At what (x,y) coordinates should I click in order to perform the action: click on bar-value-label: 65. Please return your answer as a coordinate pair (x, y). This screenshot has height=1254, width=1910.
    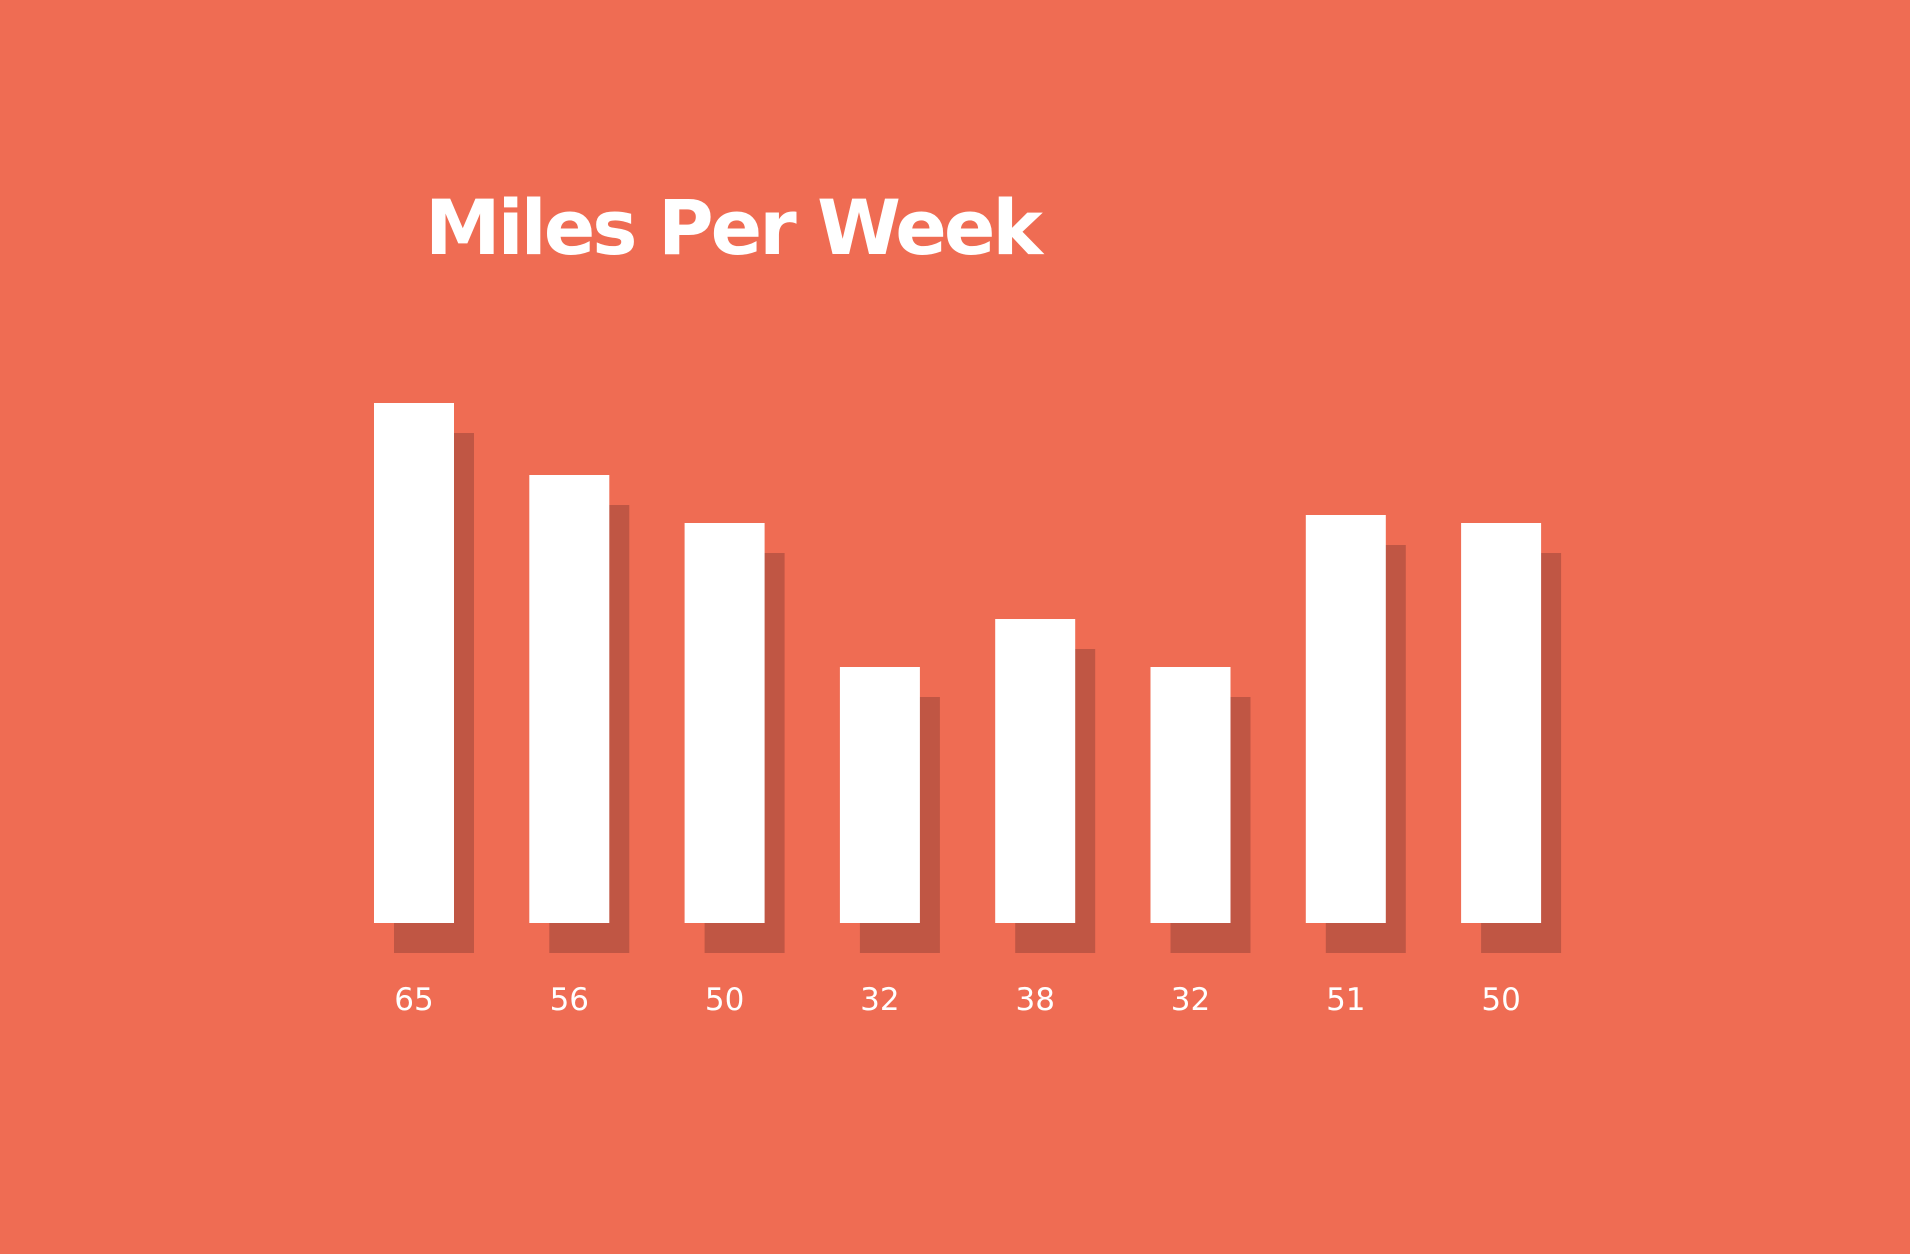
    Looking at the image, I should click on (413, 1000).